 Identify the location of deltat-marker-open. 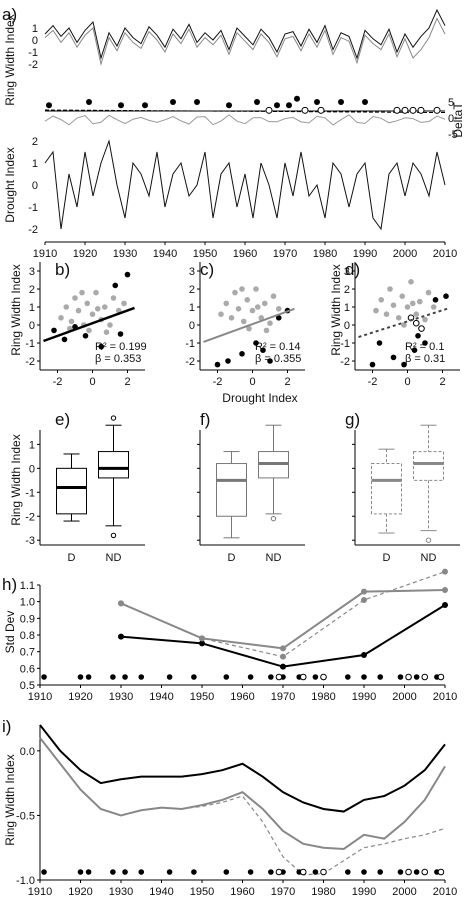
(305, 110).